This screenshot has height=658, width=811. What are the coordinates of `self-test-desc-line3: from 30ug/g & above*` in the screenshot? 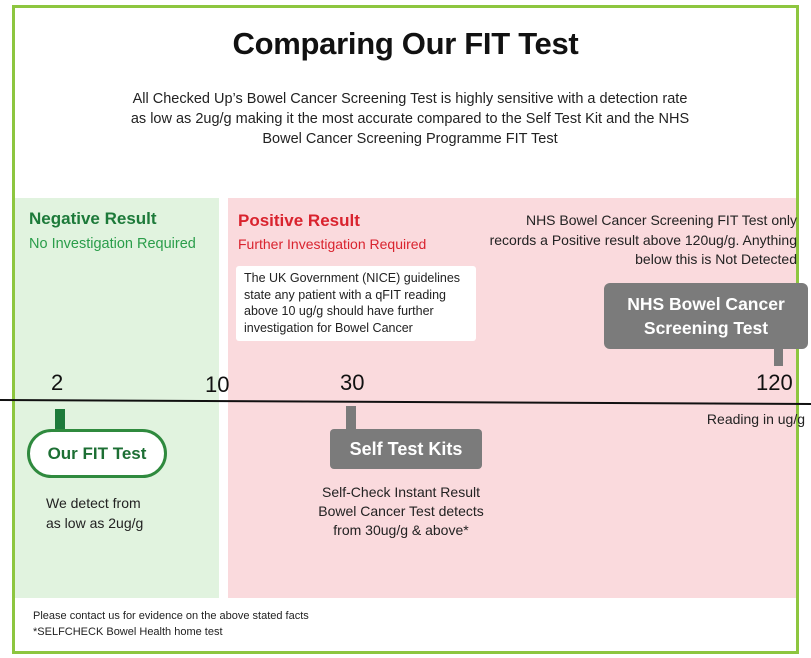 It's located at (401, 530).